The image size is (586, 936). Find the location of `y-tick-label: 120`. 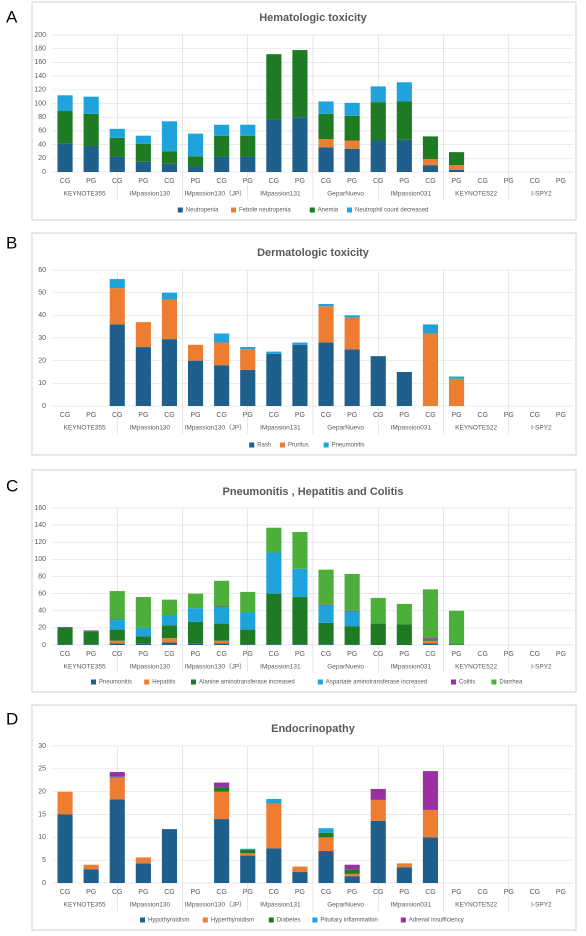

y-tick-label: 120 is located at coordinates (40, 90).